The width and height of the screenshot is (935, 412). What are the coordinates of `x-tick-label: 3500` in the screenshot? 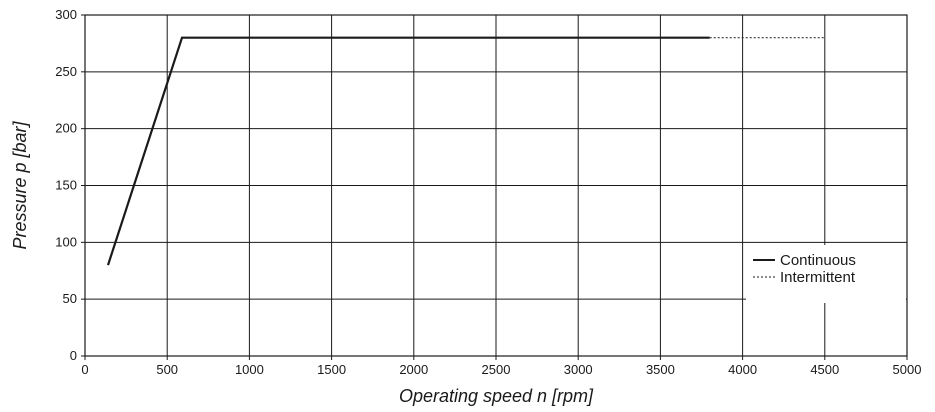 It's located at (660, 369).